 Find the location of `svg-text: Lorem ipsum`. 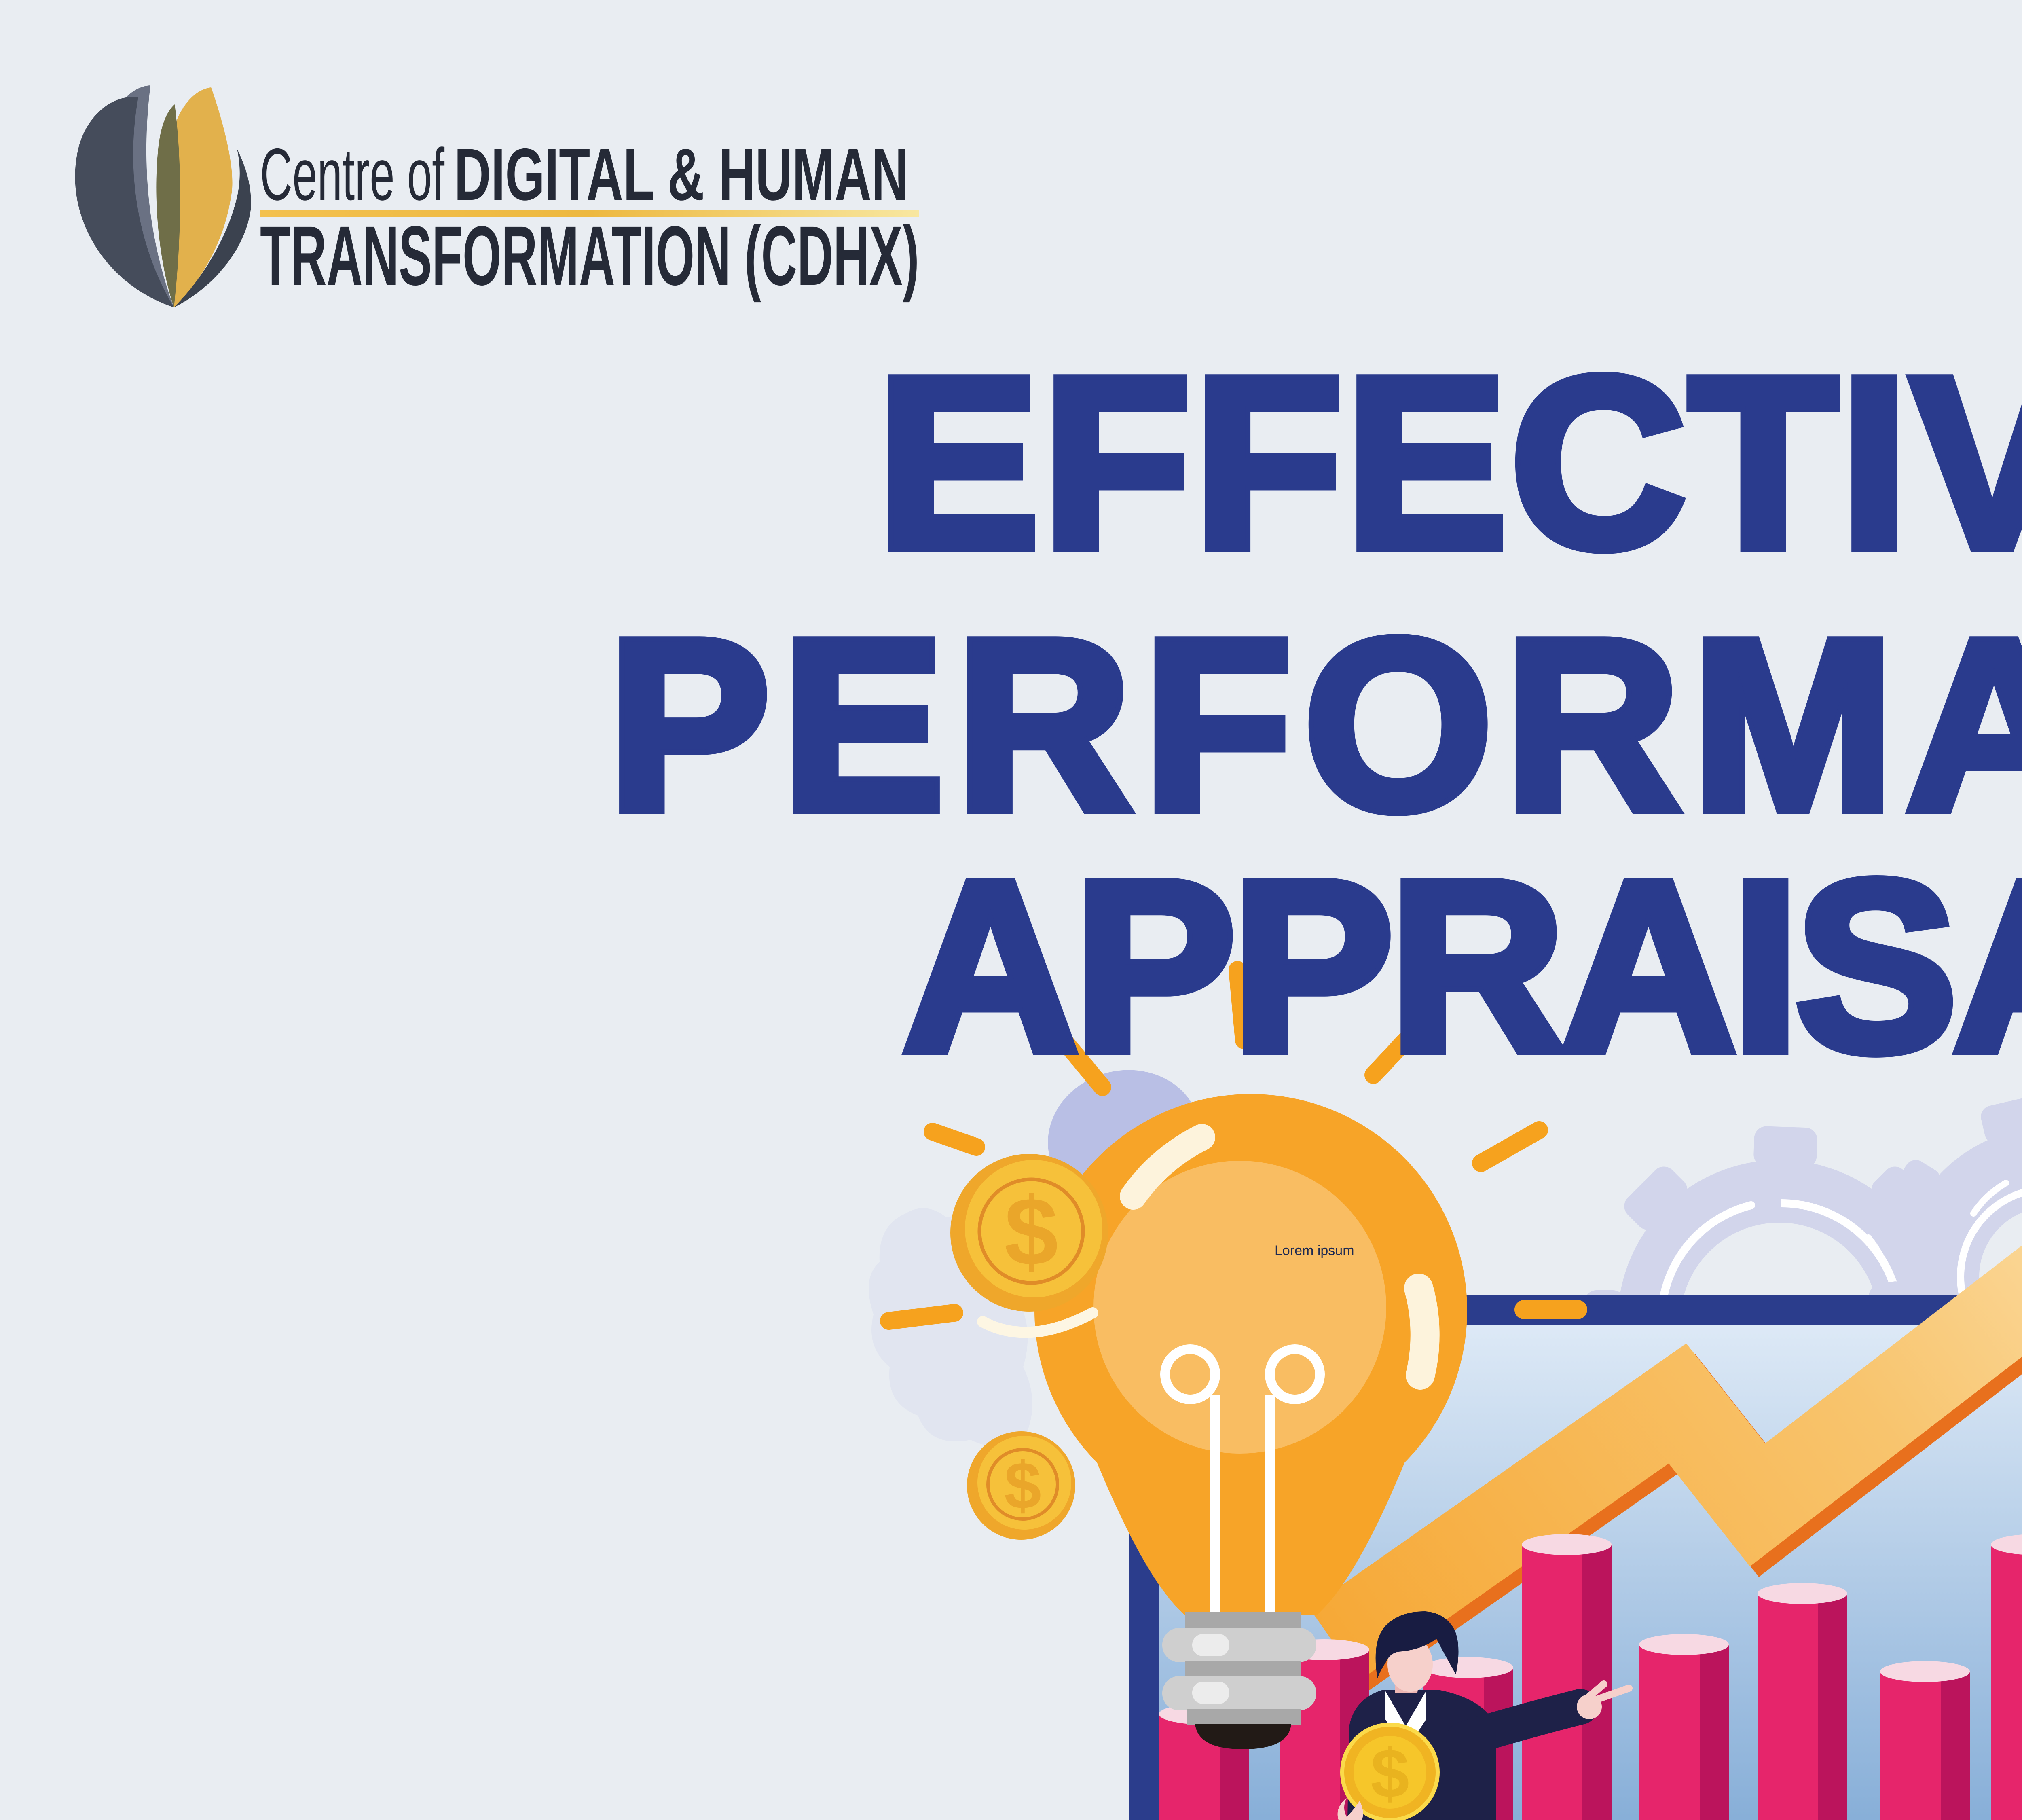

svg-text: Lorem ipsum is located at coordinates (1314, 1250).